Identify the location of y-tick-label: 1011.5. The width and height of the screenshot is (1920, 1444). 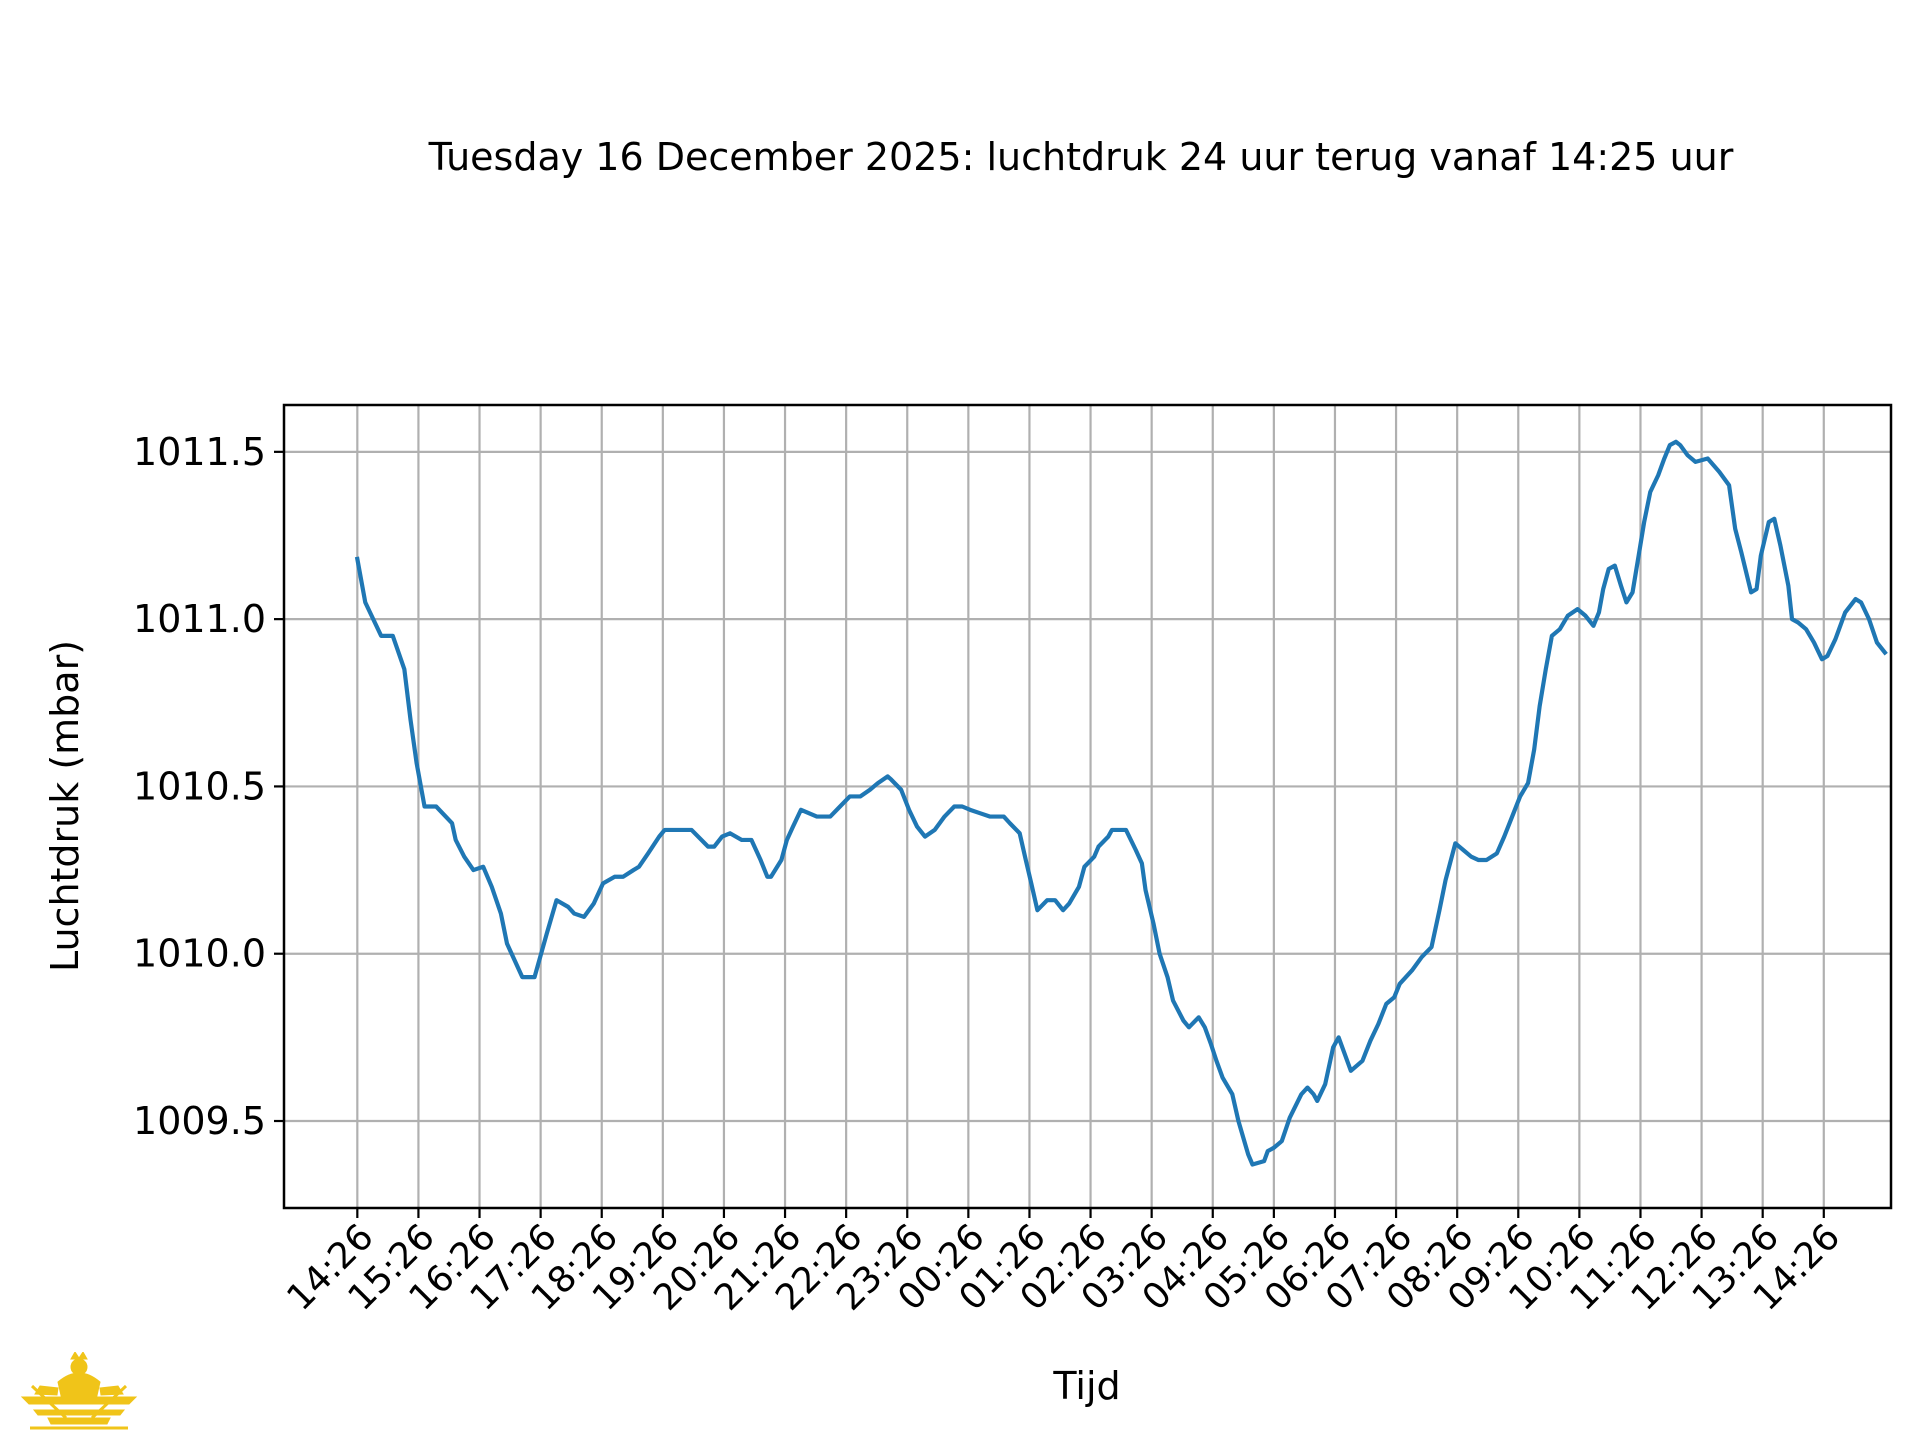
(199, 452).